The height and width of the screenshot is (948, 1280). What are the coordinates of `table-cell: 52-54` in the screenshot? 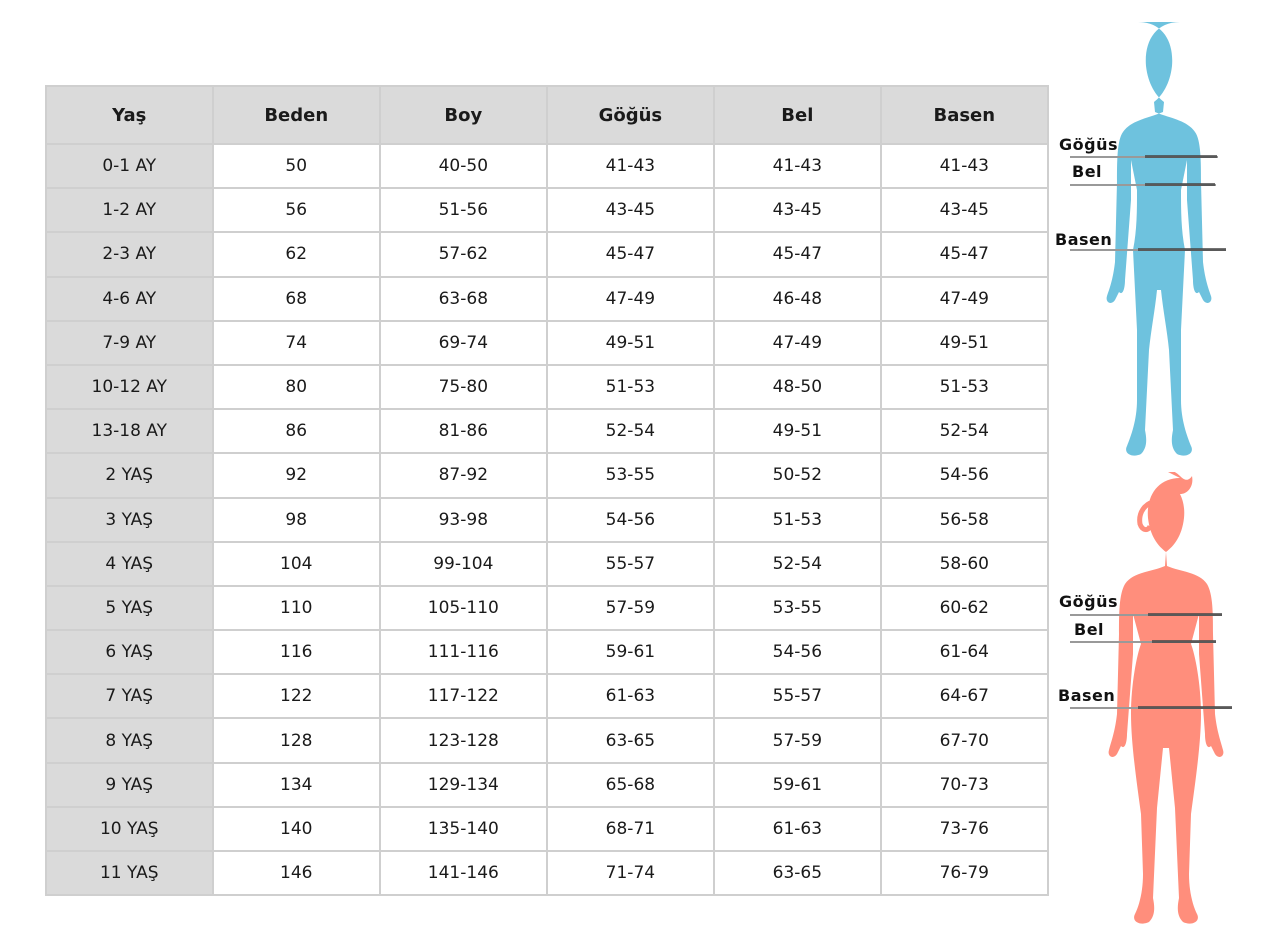 It's located at (630, 431).